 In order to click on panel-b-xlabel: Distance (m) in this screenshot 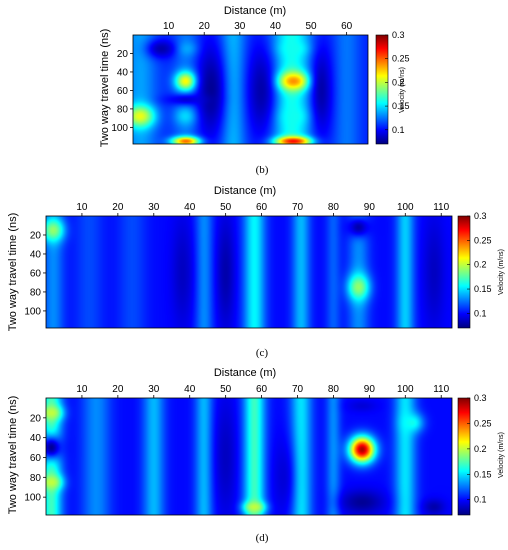, I will do `click(255, 11)`.